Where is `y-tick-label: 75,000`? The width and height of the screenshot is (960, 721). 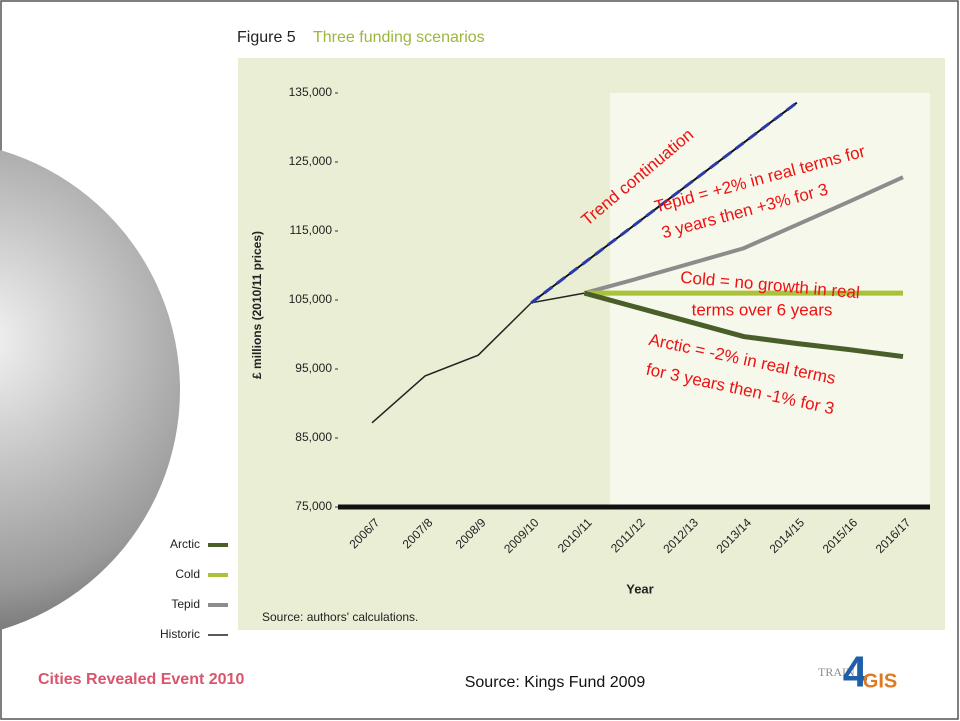
y-tick-label: 75,000 is located at coordinates (313, 506).